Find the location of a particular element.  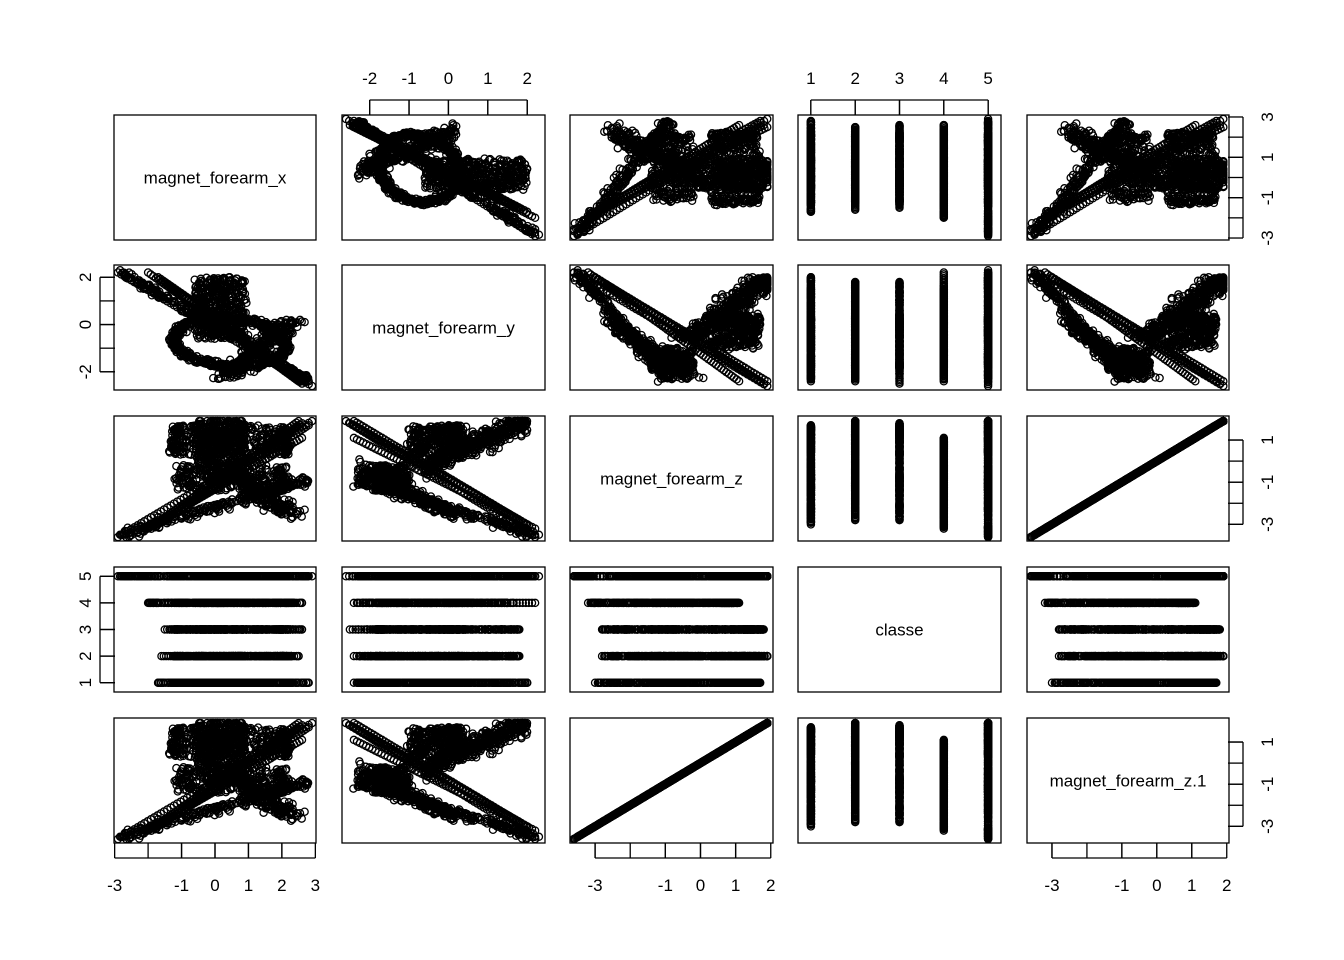

panel-magnet_forearm_x-vs-magnet_forearm_x: magnet_forearm_x is located at coordinates (215, 177).